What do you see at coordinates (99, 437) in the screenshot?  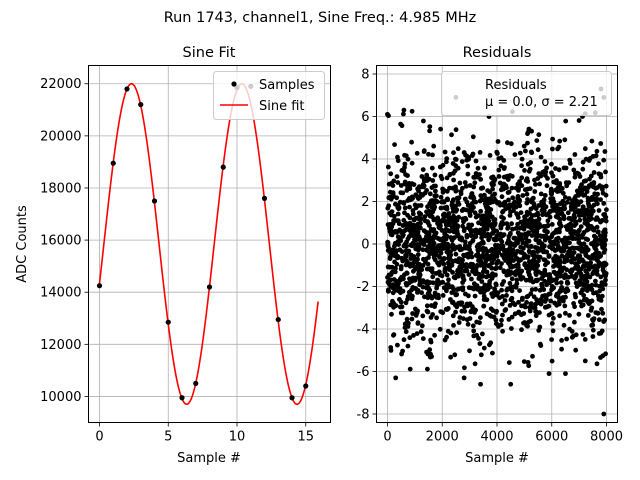 I see `sine-fit-x-tick-label: 0` at bounding box center [99, 437].